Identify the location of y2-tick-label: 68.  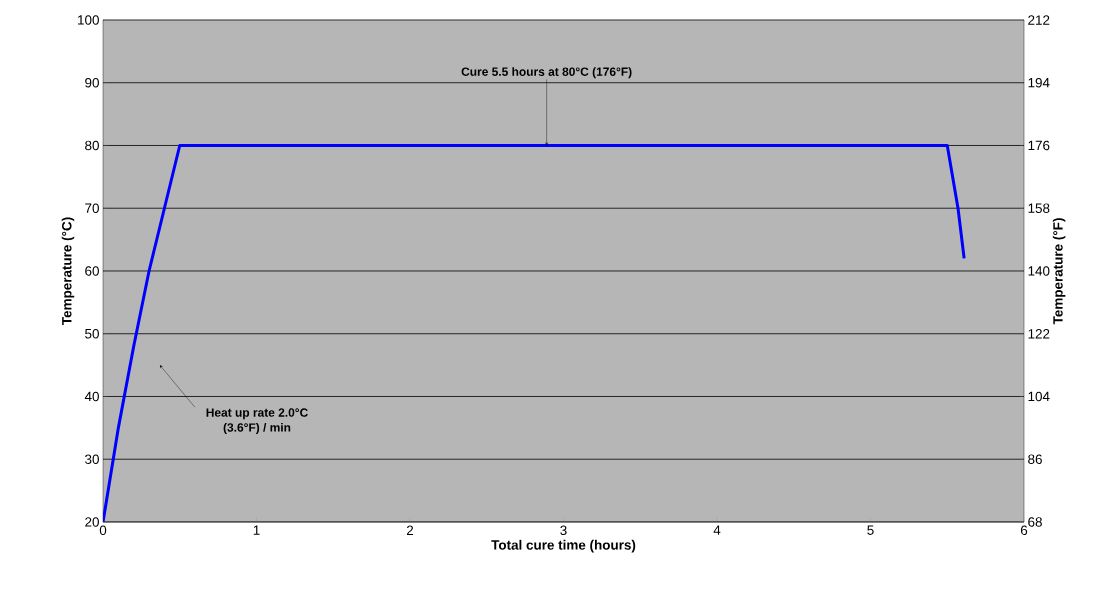
(1035, 522).